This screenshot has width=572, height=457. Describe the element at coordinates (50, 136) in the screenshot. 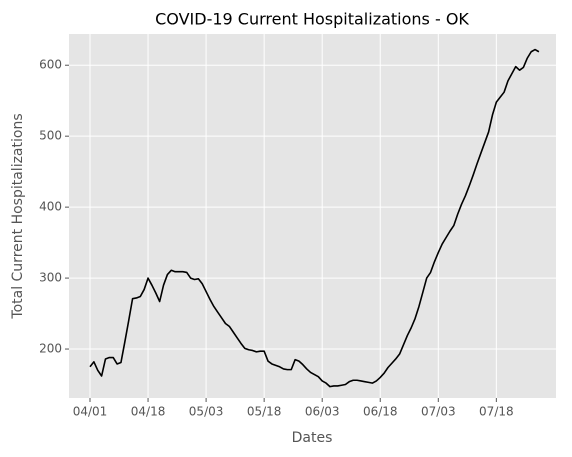

I see `y-tick-label: 500` at that location.